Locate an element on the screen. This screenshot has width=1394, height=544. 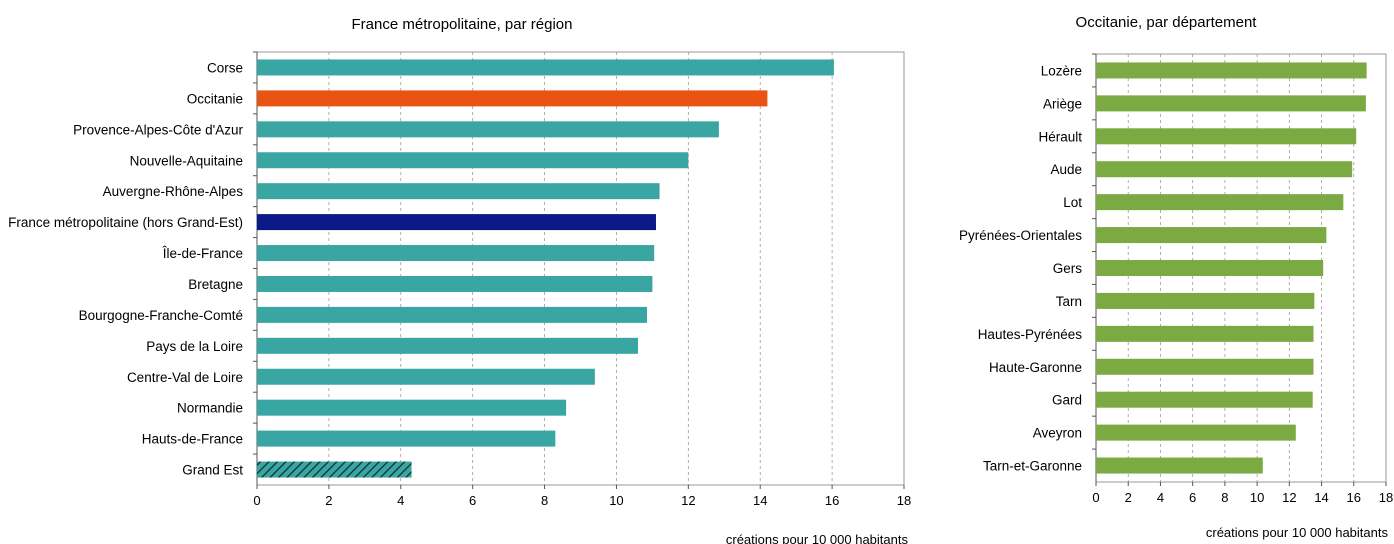
bar-tarn-et-garonne is located at coordinates (1179, 465).